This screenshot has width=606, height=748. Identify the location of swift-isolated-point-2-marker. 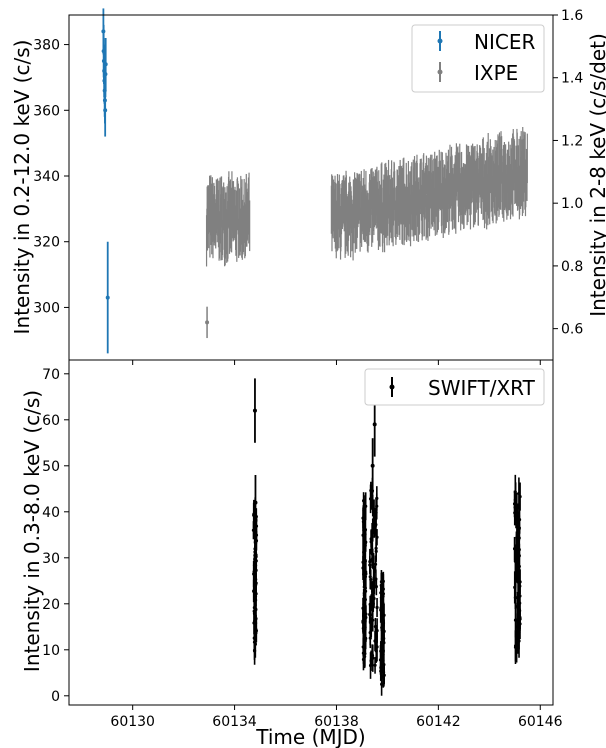
(372, 465).